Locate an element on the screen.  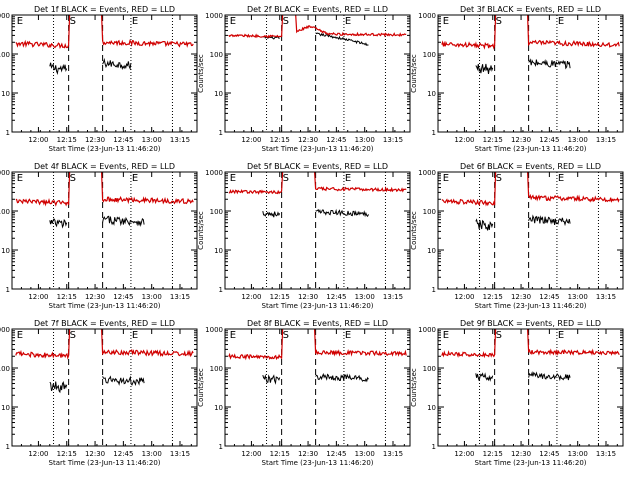
panel-title: Det 6f BLACK = Events, RED = LLD is located at coordinates (530, 166).